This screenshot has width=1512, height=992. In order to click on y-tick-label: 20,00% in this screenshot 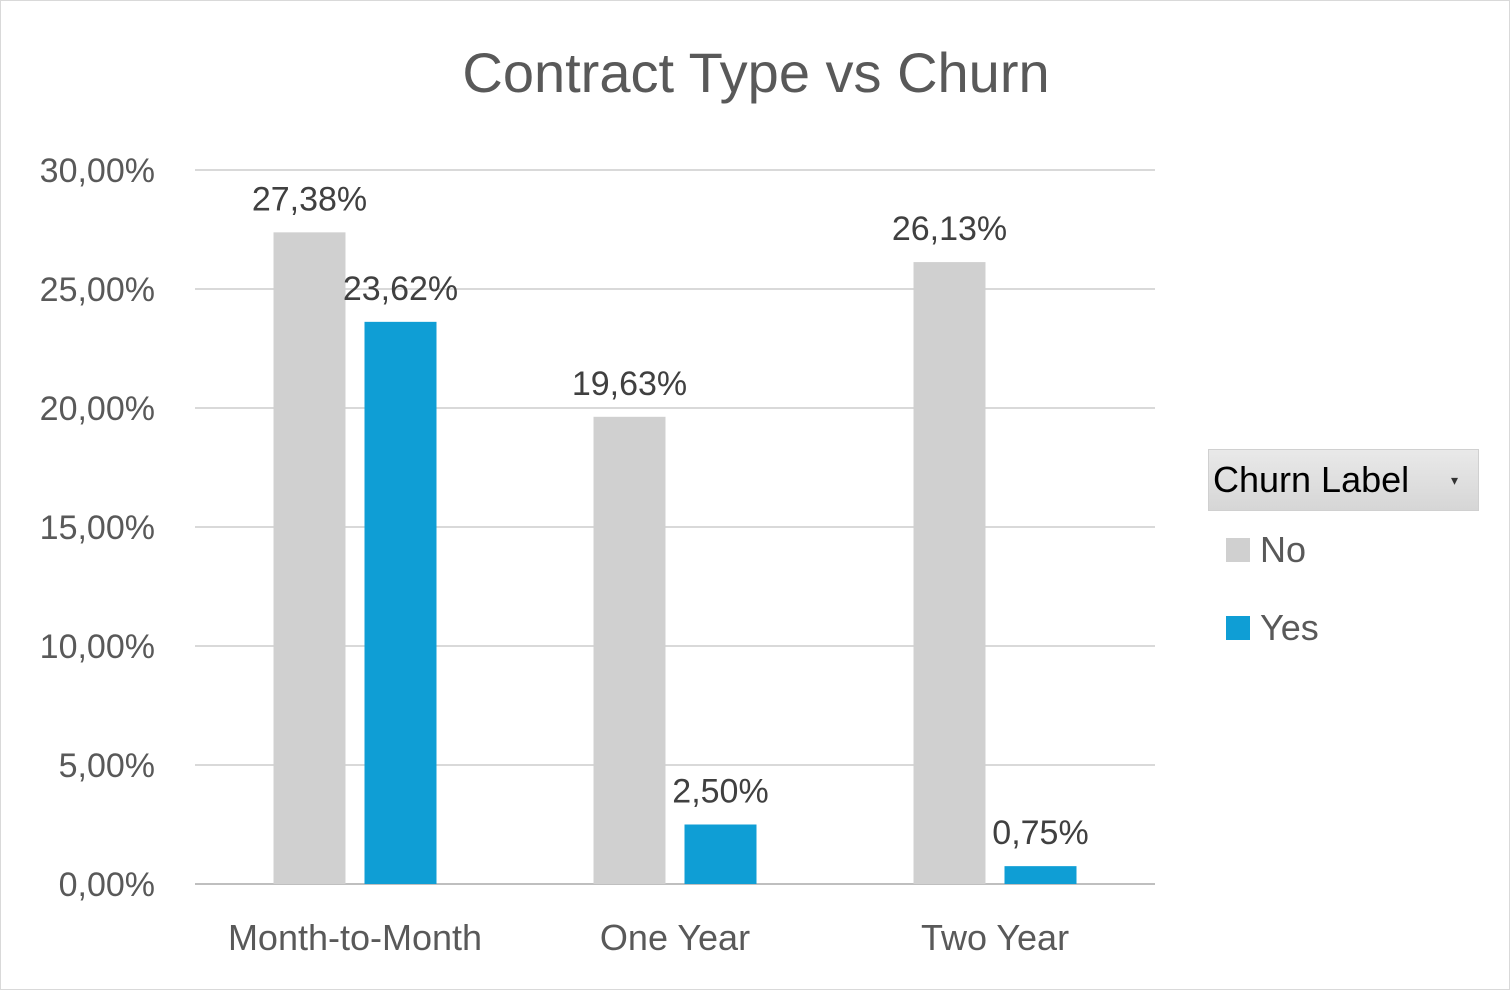, I will do `click(97, 409)`.